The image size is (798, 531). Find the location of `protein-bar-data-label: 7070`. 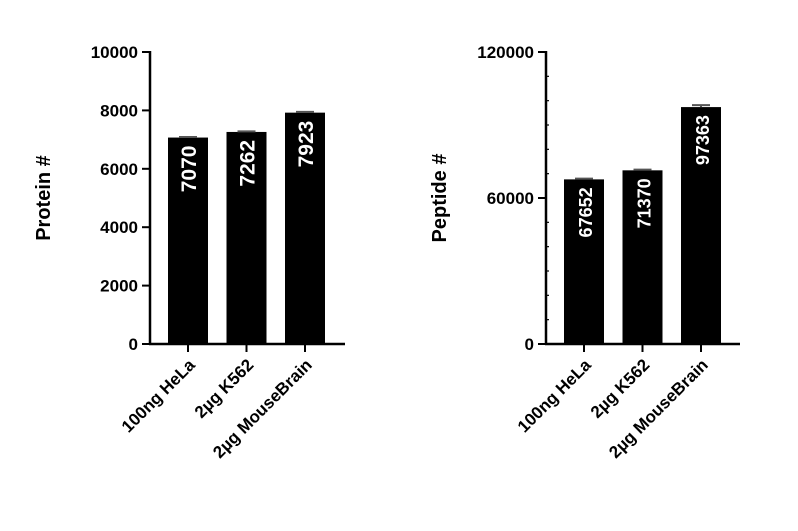

protein-bar-data-label: 7070 is located at coordinates (189, 169).